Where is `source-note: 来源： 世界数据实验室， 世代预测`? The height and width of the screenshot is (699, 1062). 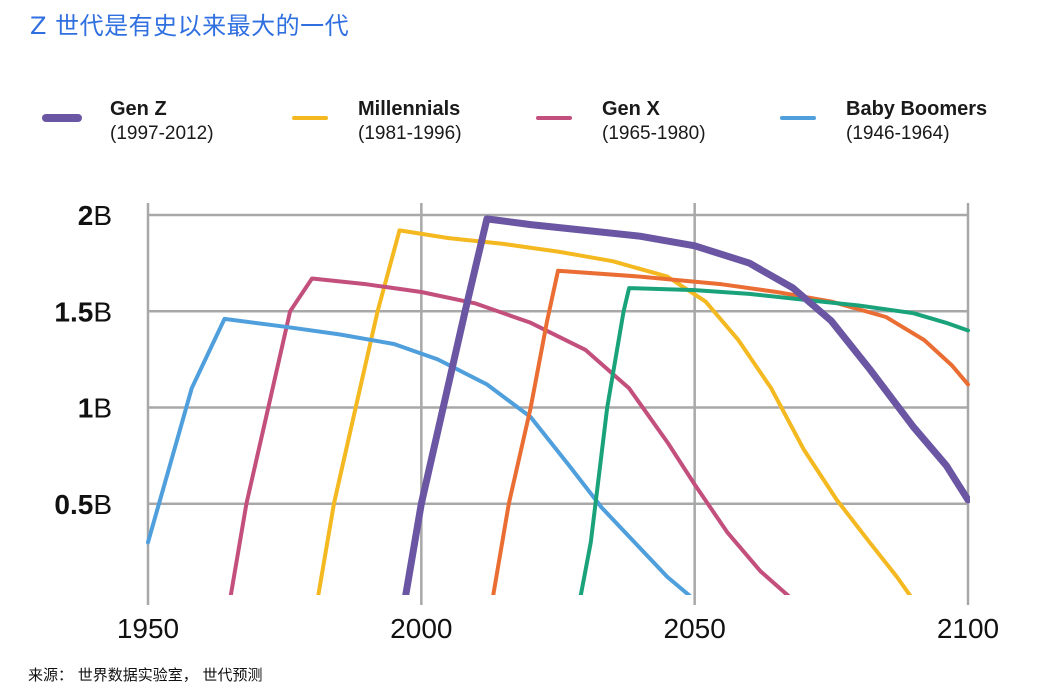 source-note: 来源： 世界数据实验室， 世代预测 is located at coordinates (145, 675).